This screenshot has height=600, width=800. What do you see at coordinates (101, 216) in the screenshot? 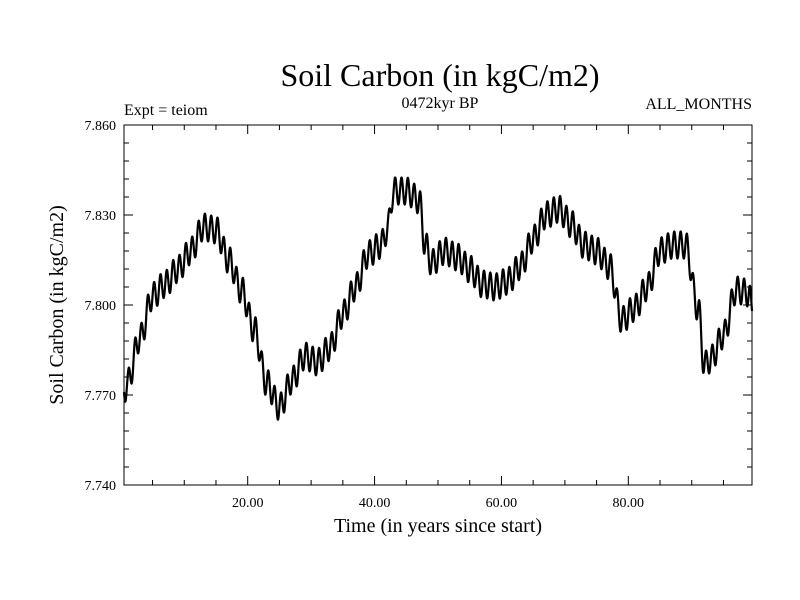
I see `y-tick-label: 7.830` at bounding box center [101, 216].